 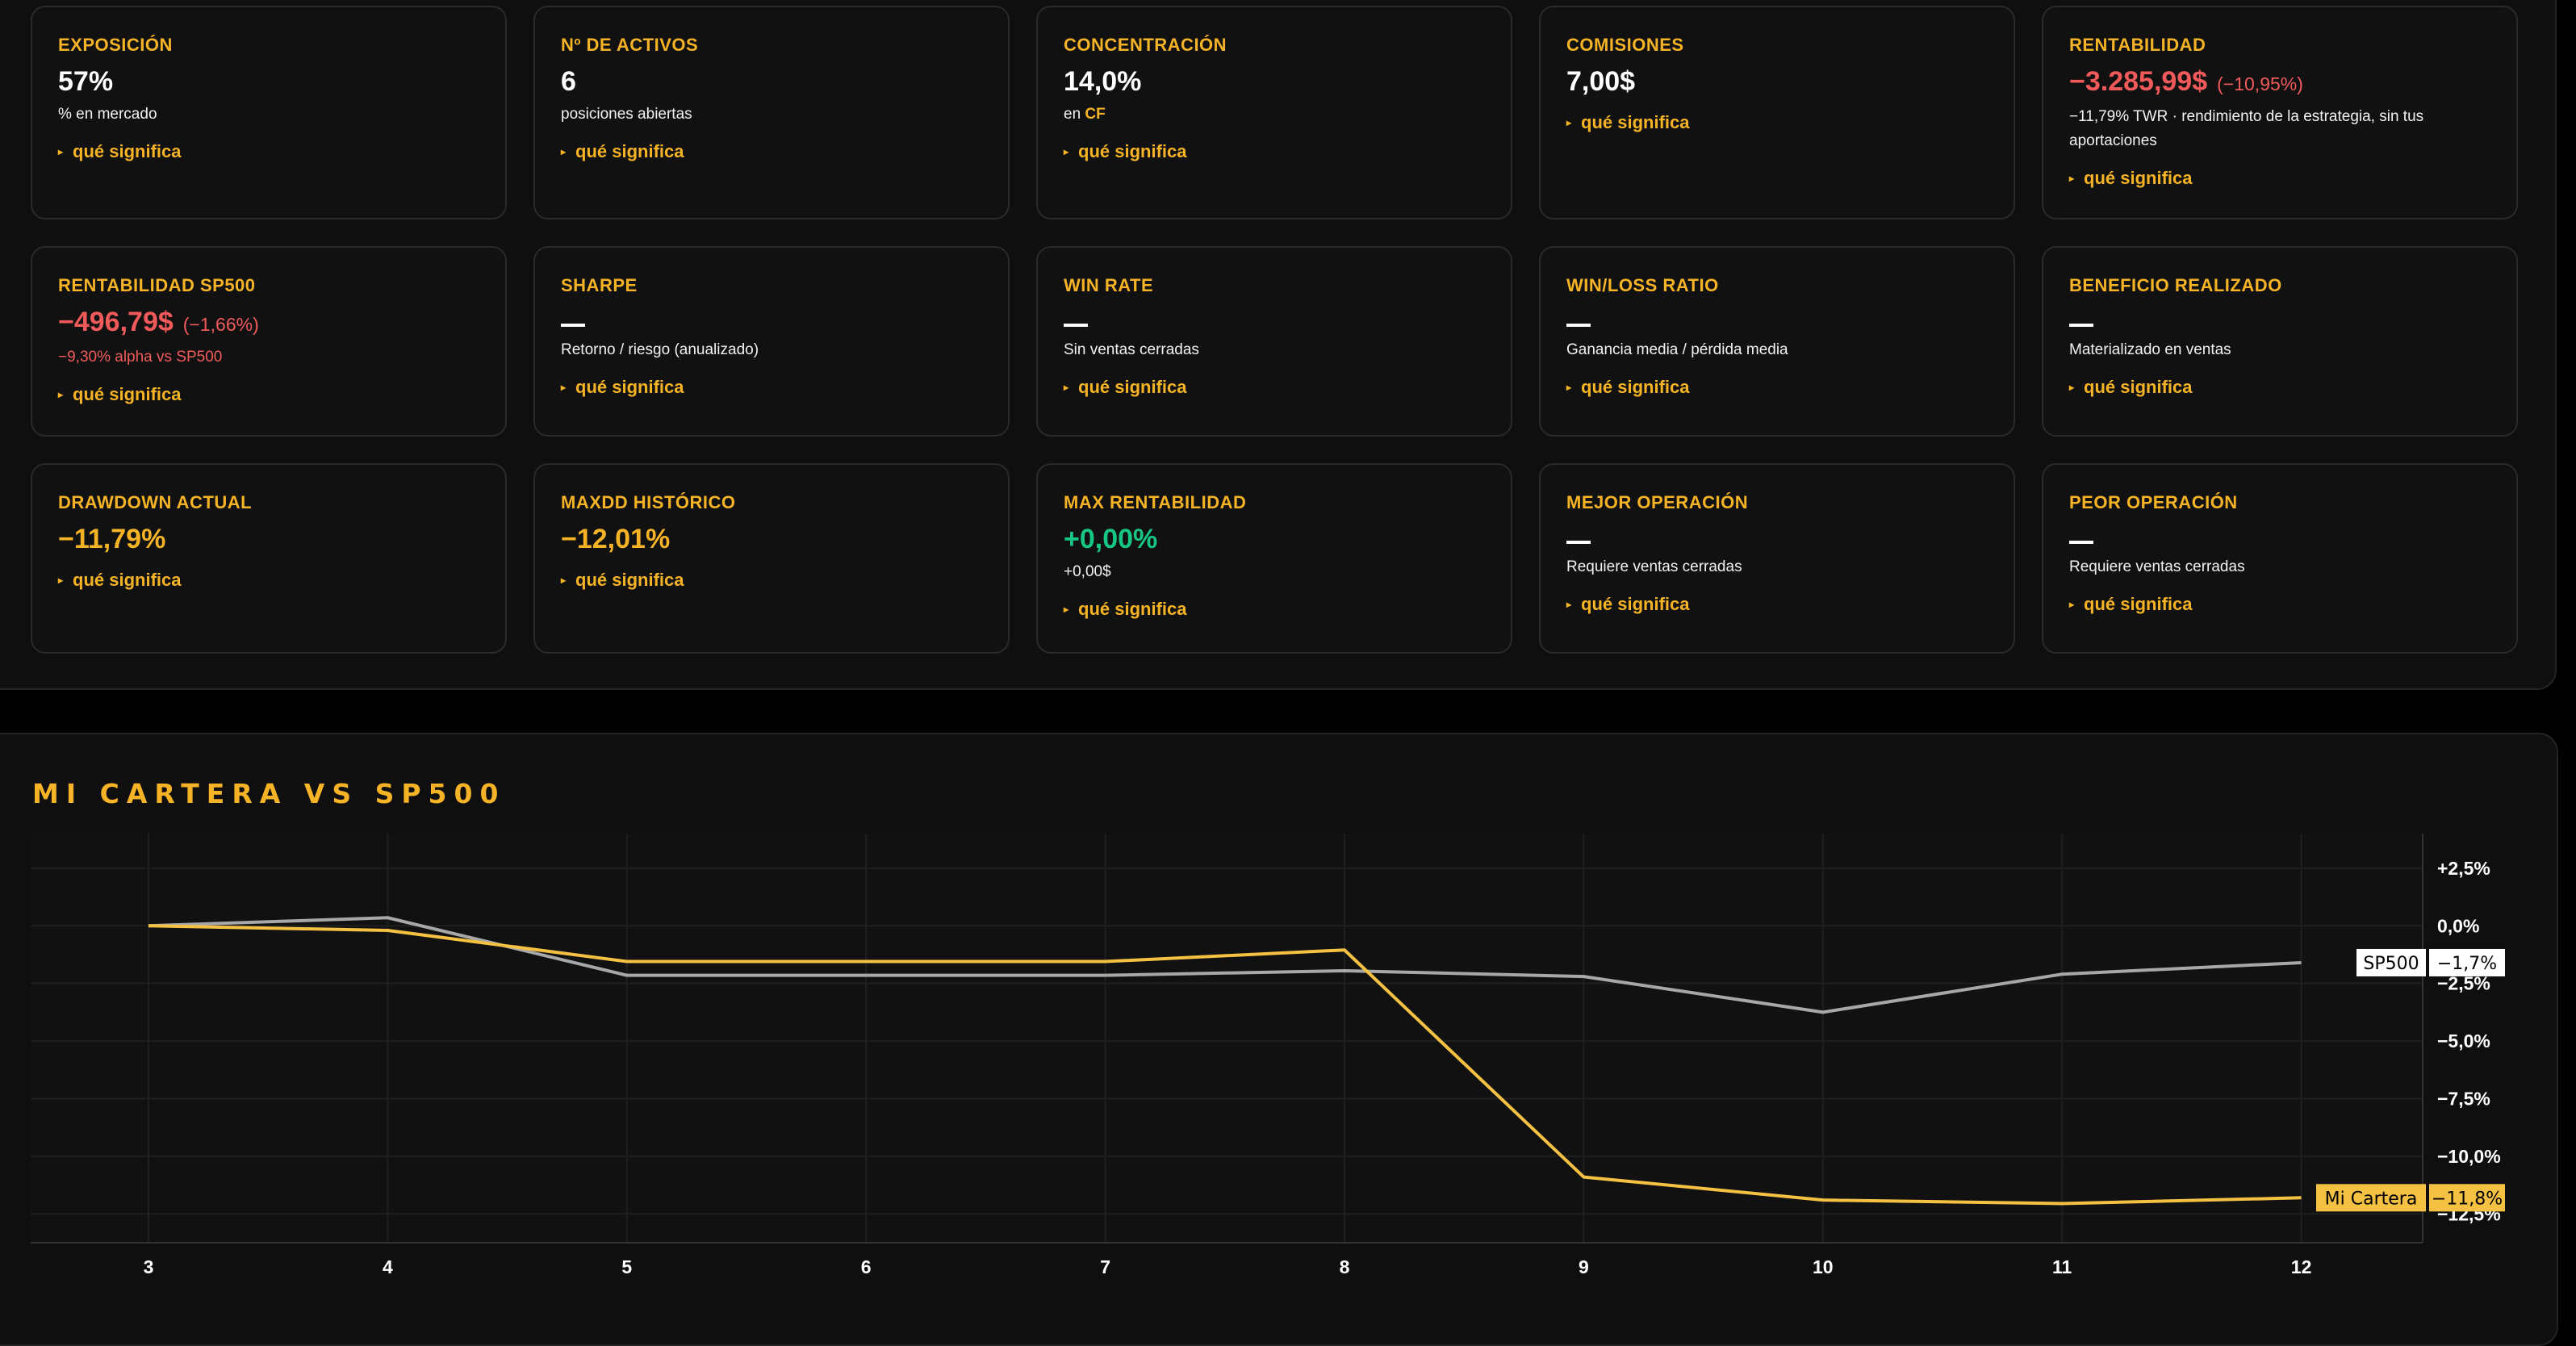 What do you see at coordinates (2458, 925) in the screenshot?
I see `y-tick-label: 0,0%` at bounding box center [2458, 925].